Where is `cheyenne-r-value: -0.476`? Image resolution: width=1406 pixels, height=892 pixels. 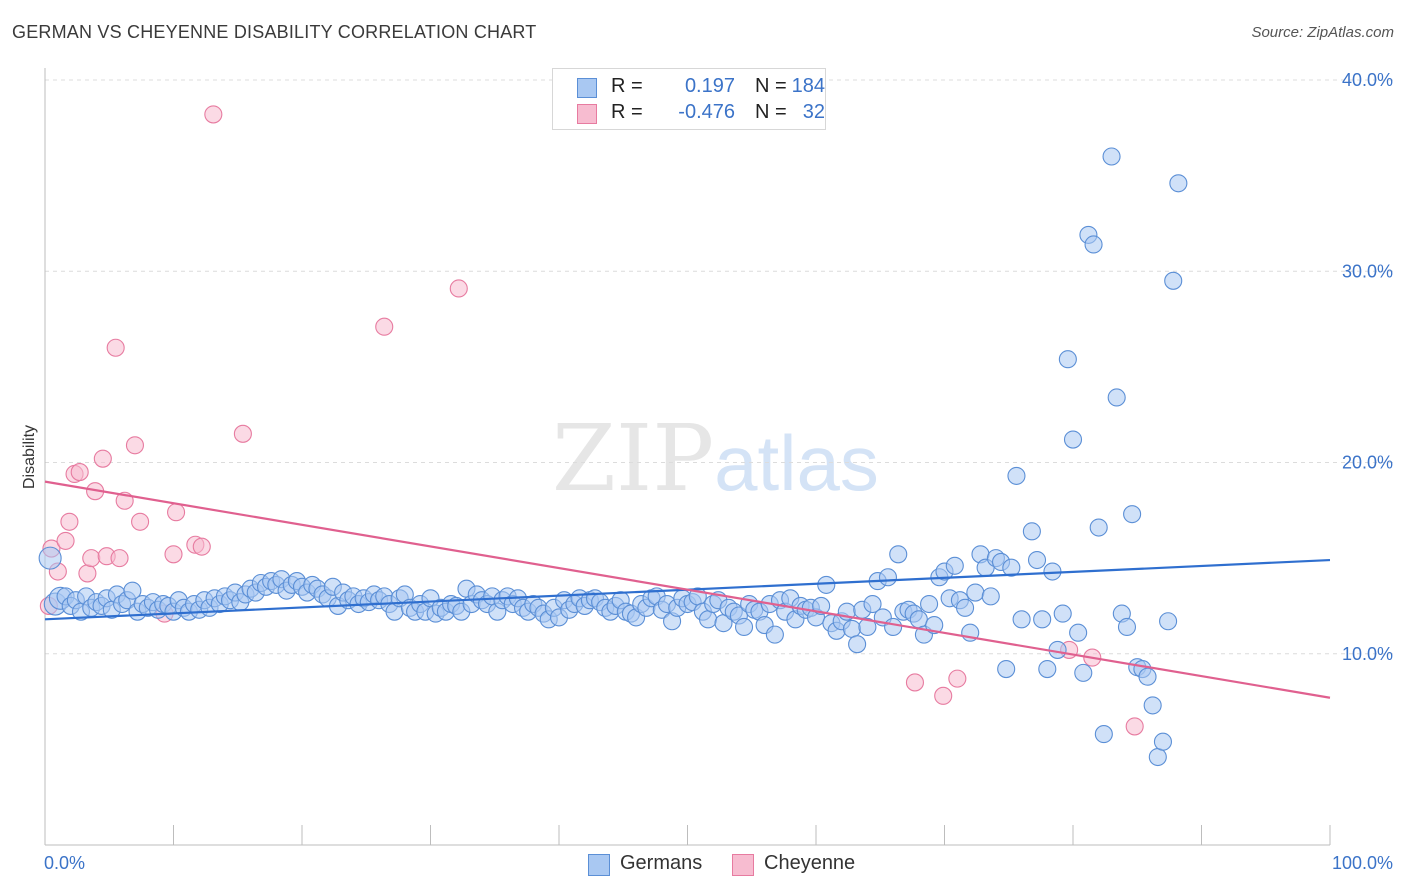
cheyenne-r-value: -0.476 is located at coordinates (706, 112).